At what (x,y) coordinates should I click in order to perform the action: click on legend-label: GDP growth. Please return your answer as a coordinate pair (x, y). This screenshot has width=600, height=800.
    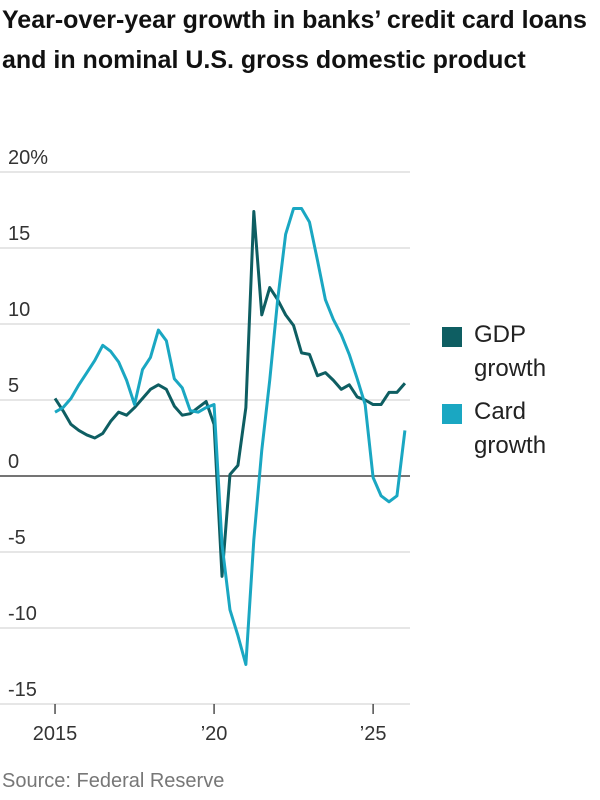
    Looking at the image, I should click on (510, 351).